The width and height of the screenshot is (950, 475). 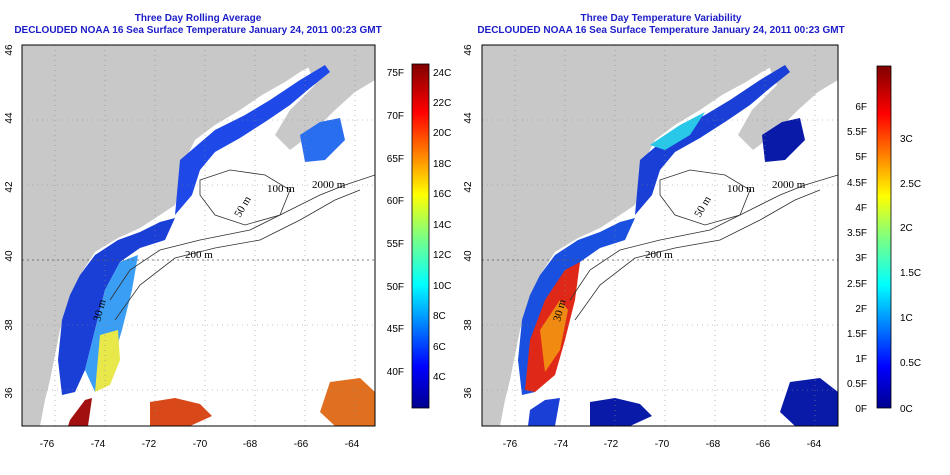 I want to click on right-xtick: -64, so click(x=814, y=444).